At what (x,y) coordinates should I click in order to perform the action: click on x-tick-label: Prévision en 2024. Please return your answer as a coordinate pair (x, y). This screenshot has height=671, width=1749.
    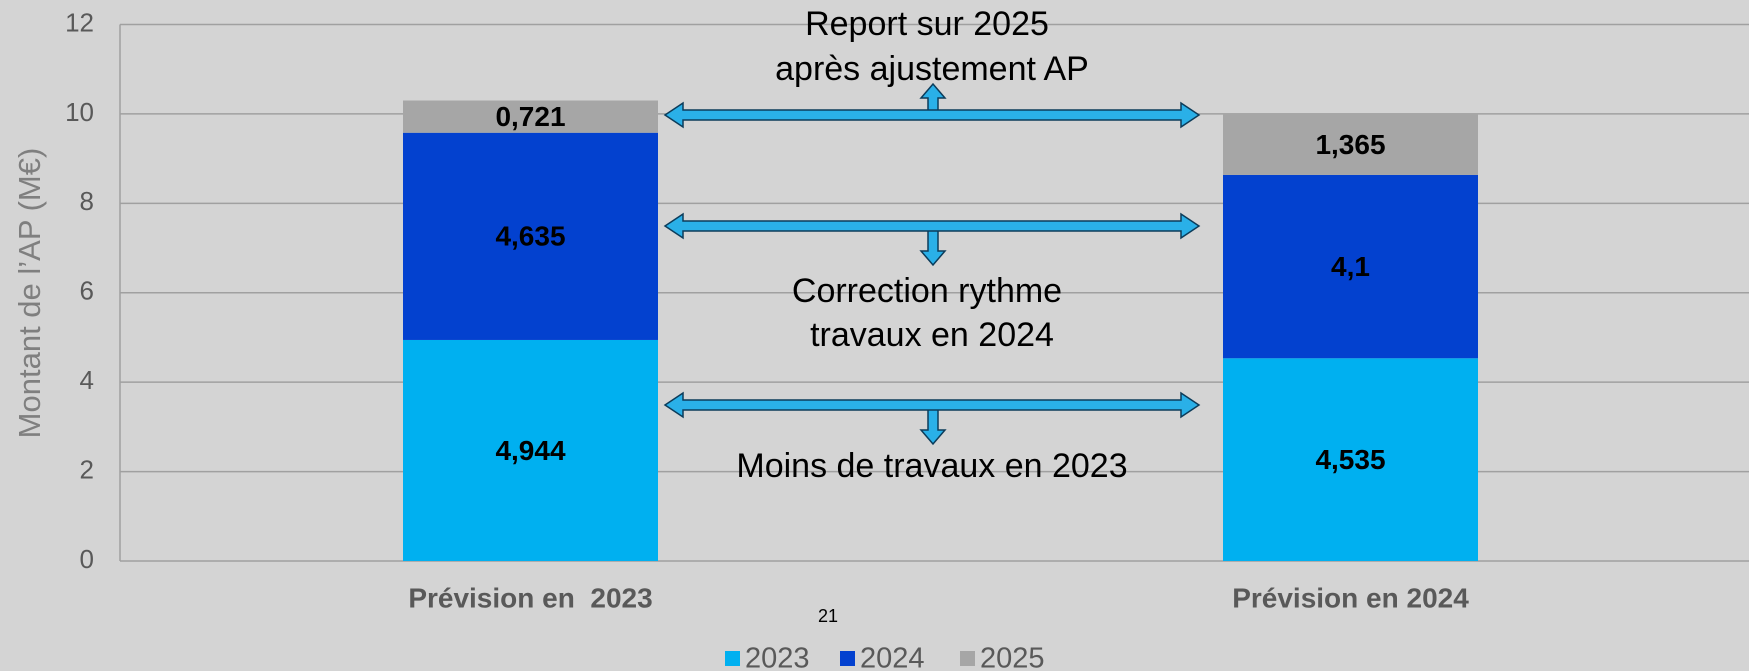
    Looking at the image, I should click on (1350, 597).